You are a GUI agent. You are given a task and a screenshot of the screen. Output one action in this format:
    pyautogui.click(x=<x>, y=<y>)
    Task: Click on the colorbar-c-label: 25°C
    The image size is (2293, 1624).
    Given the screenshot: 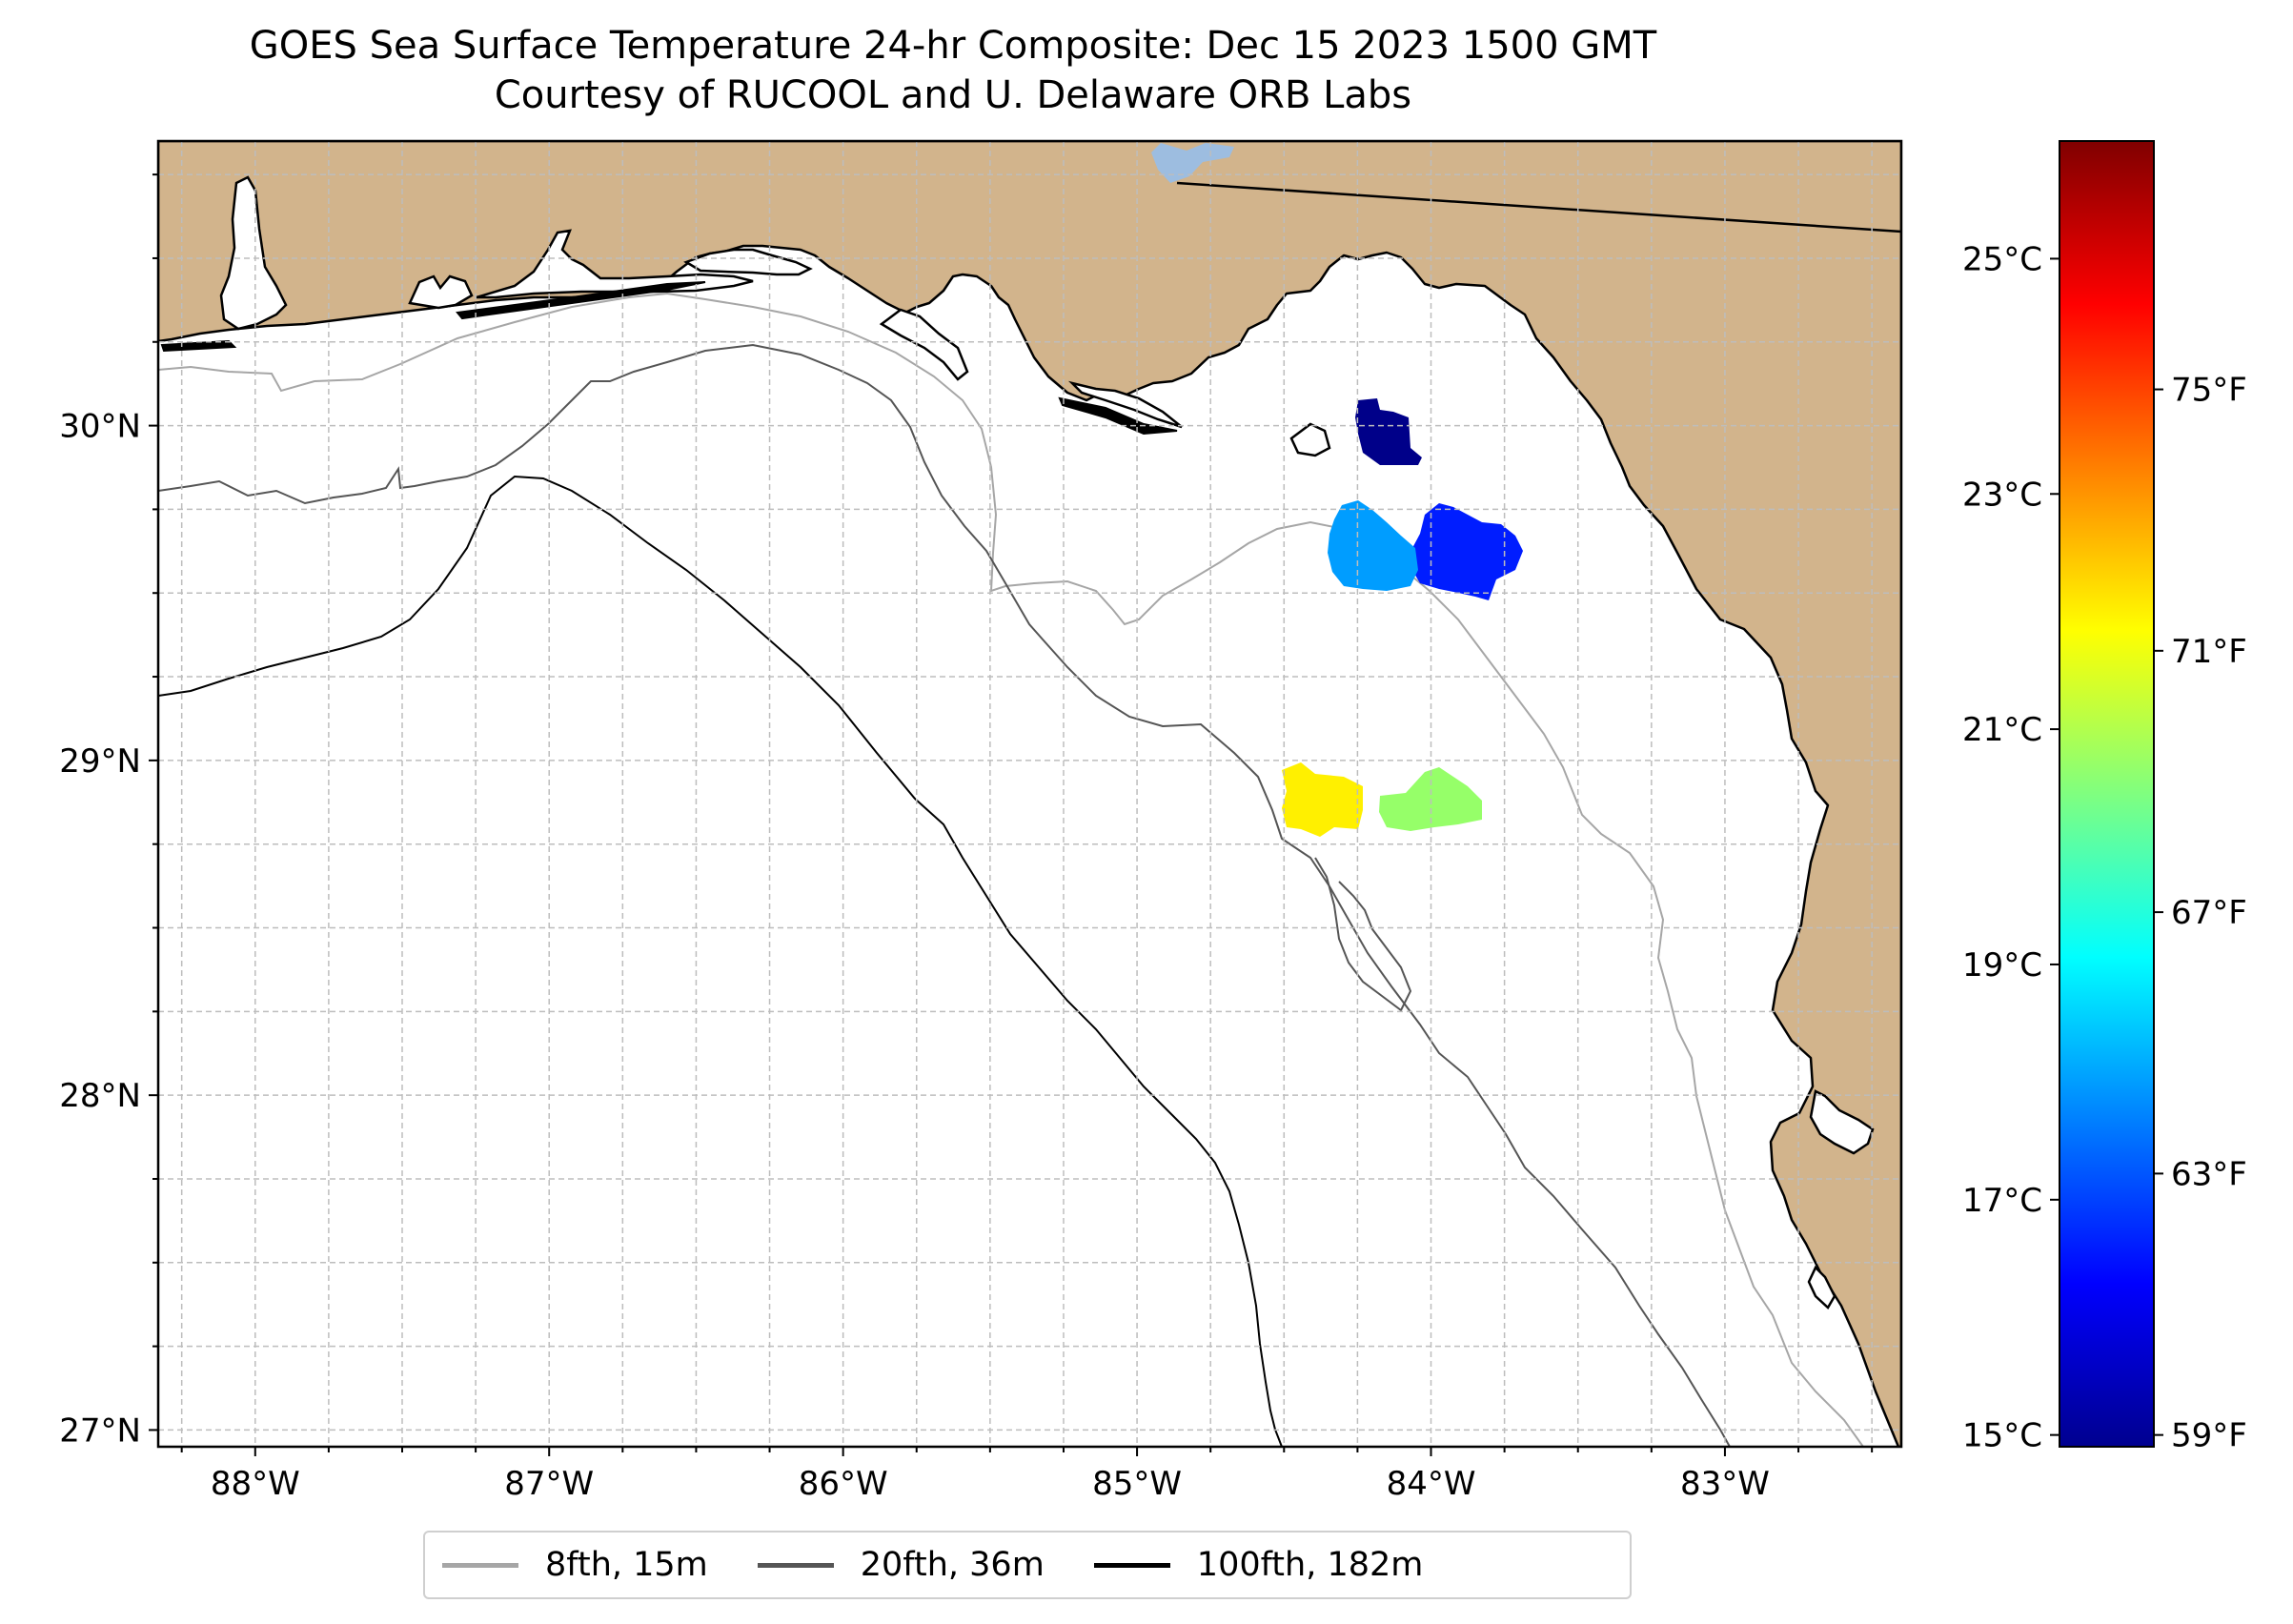 What is the action you would take?
    pyautogui.click(x=2002, y=259)
    